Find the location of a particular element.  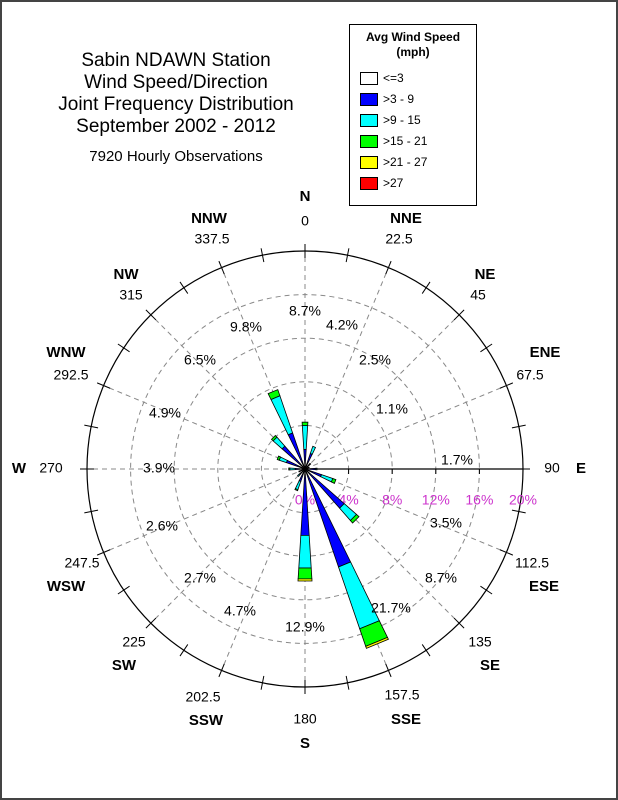

direction-degree-label: 22.5 is located at coordinates (398, 239).